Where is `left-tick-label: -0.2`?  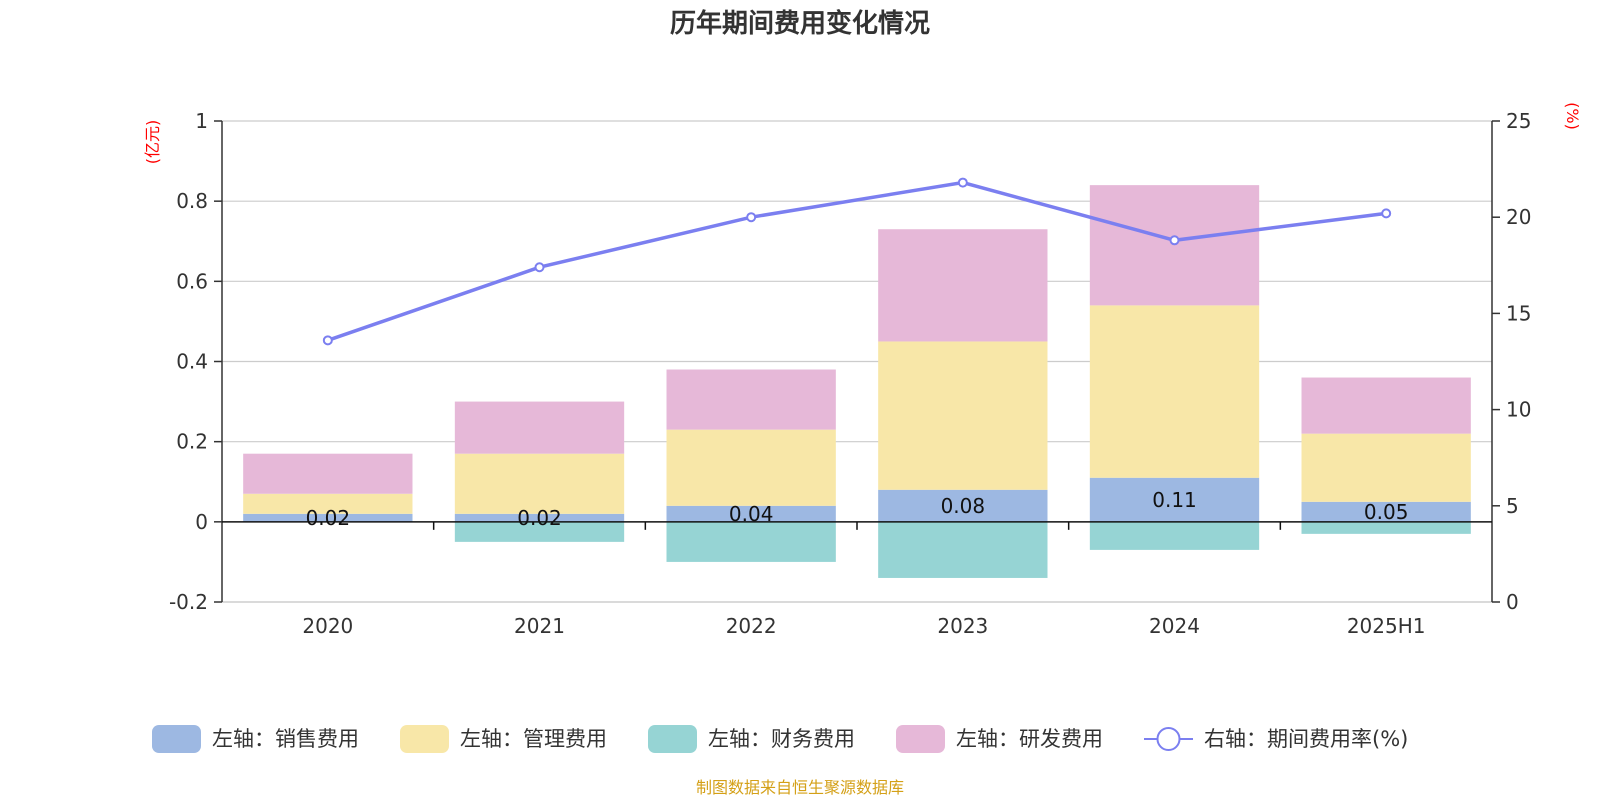
left-tick-label: -0.2 is located at coordinates (188, 602).